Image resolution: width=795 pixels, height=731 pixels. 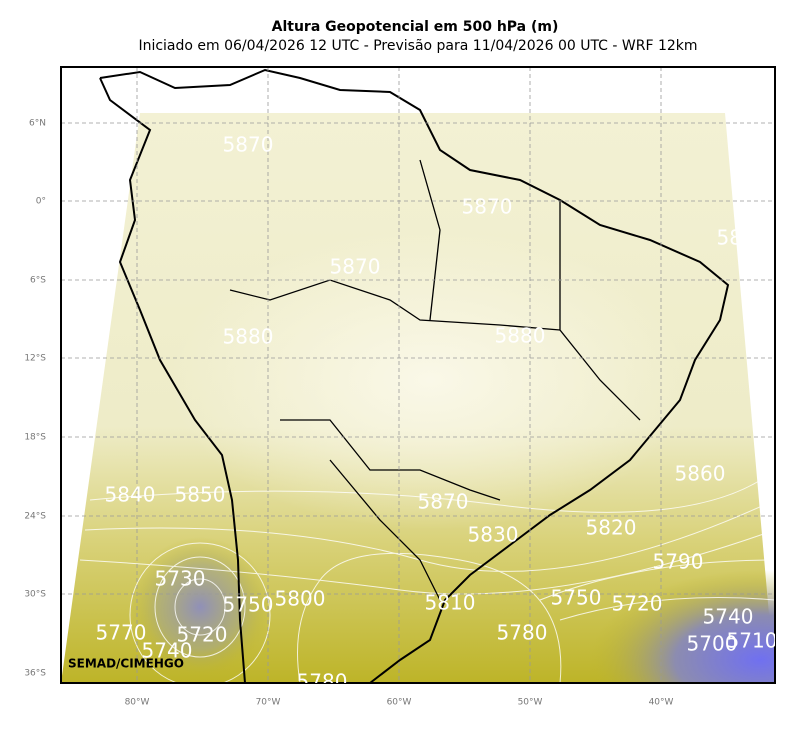 I want to click on lat-label: 12°S, so click(x=35, y=359).